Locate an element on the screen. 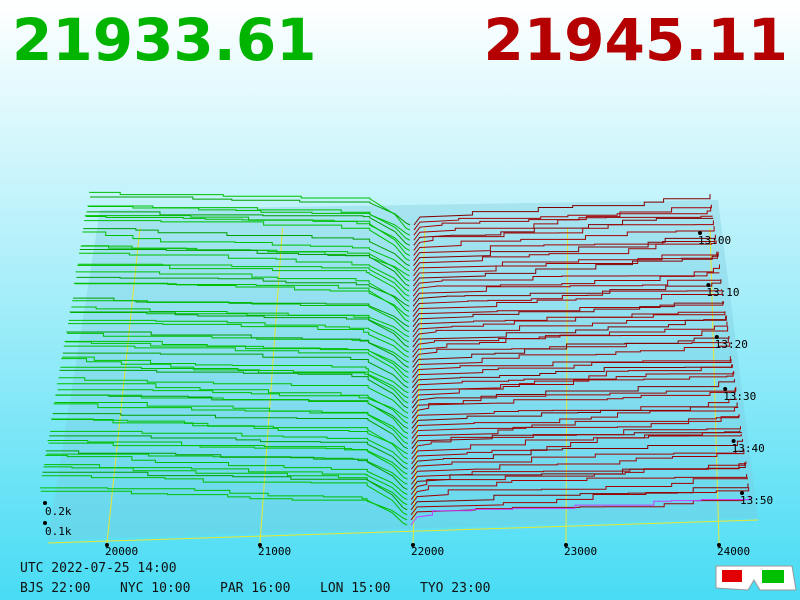 The height and width of the screenshot is (600, 800). price-tick-label: 20000 is located at coordinates (121, 551).